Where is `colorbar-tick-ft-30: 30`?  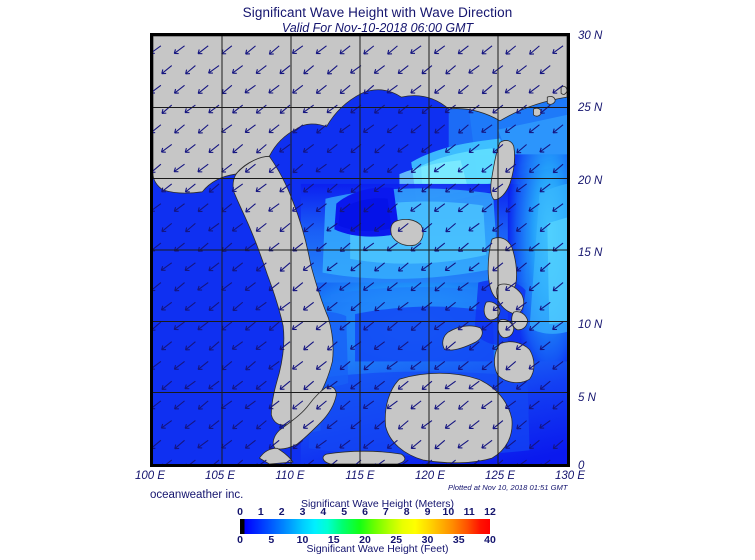
colorbar-tick-ft-30: 30 is located at coordinates (427, 540).